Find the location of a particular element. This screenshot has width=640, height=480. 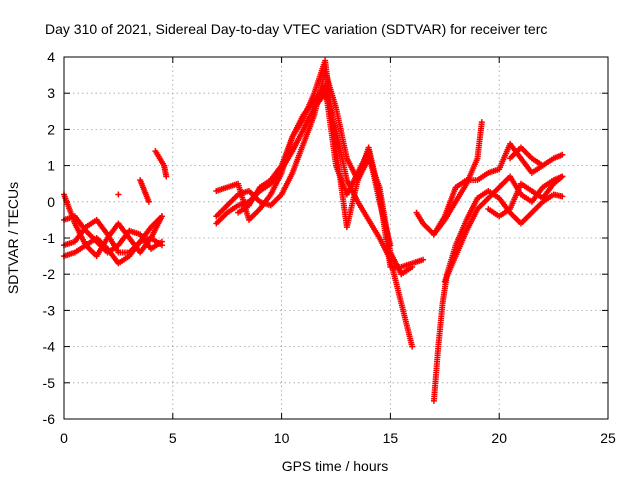

y-axis-title: SDTVAR / TECUs is located at coordinates (13, 238).